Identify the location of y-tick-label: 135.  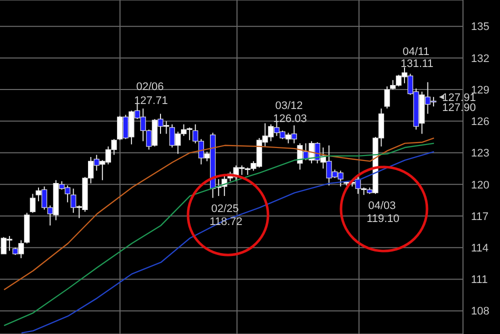
(480, 27).